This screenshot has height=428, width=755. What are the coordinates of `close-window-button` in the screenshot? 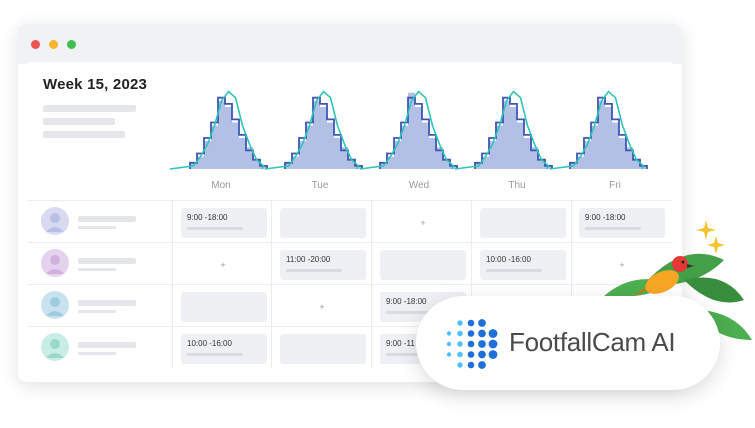 It's located at (35, 44).